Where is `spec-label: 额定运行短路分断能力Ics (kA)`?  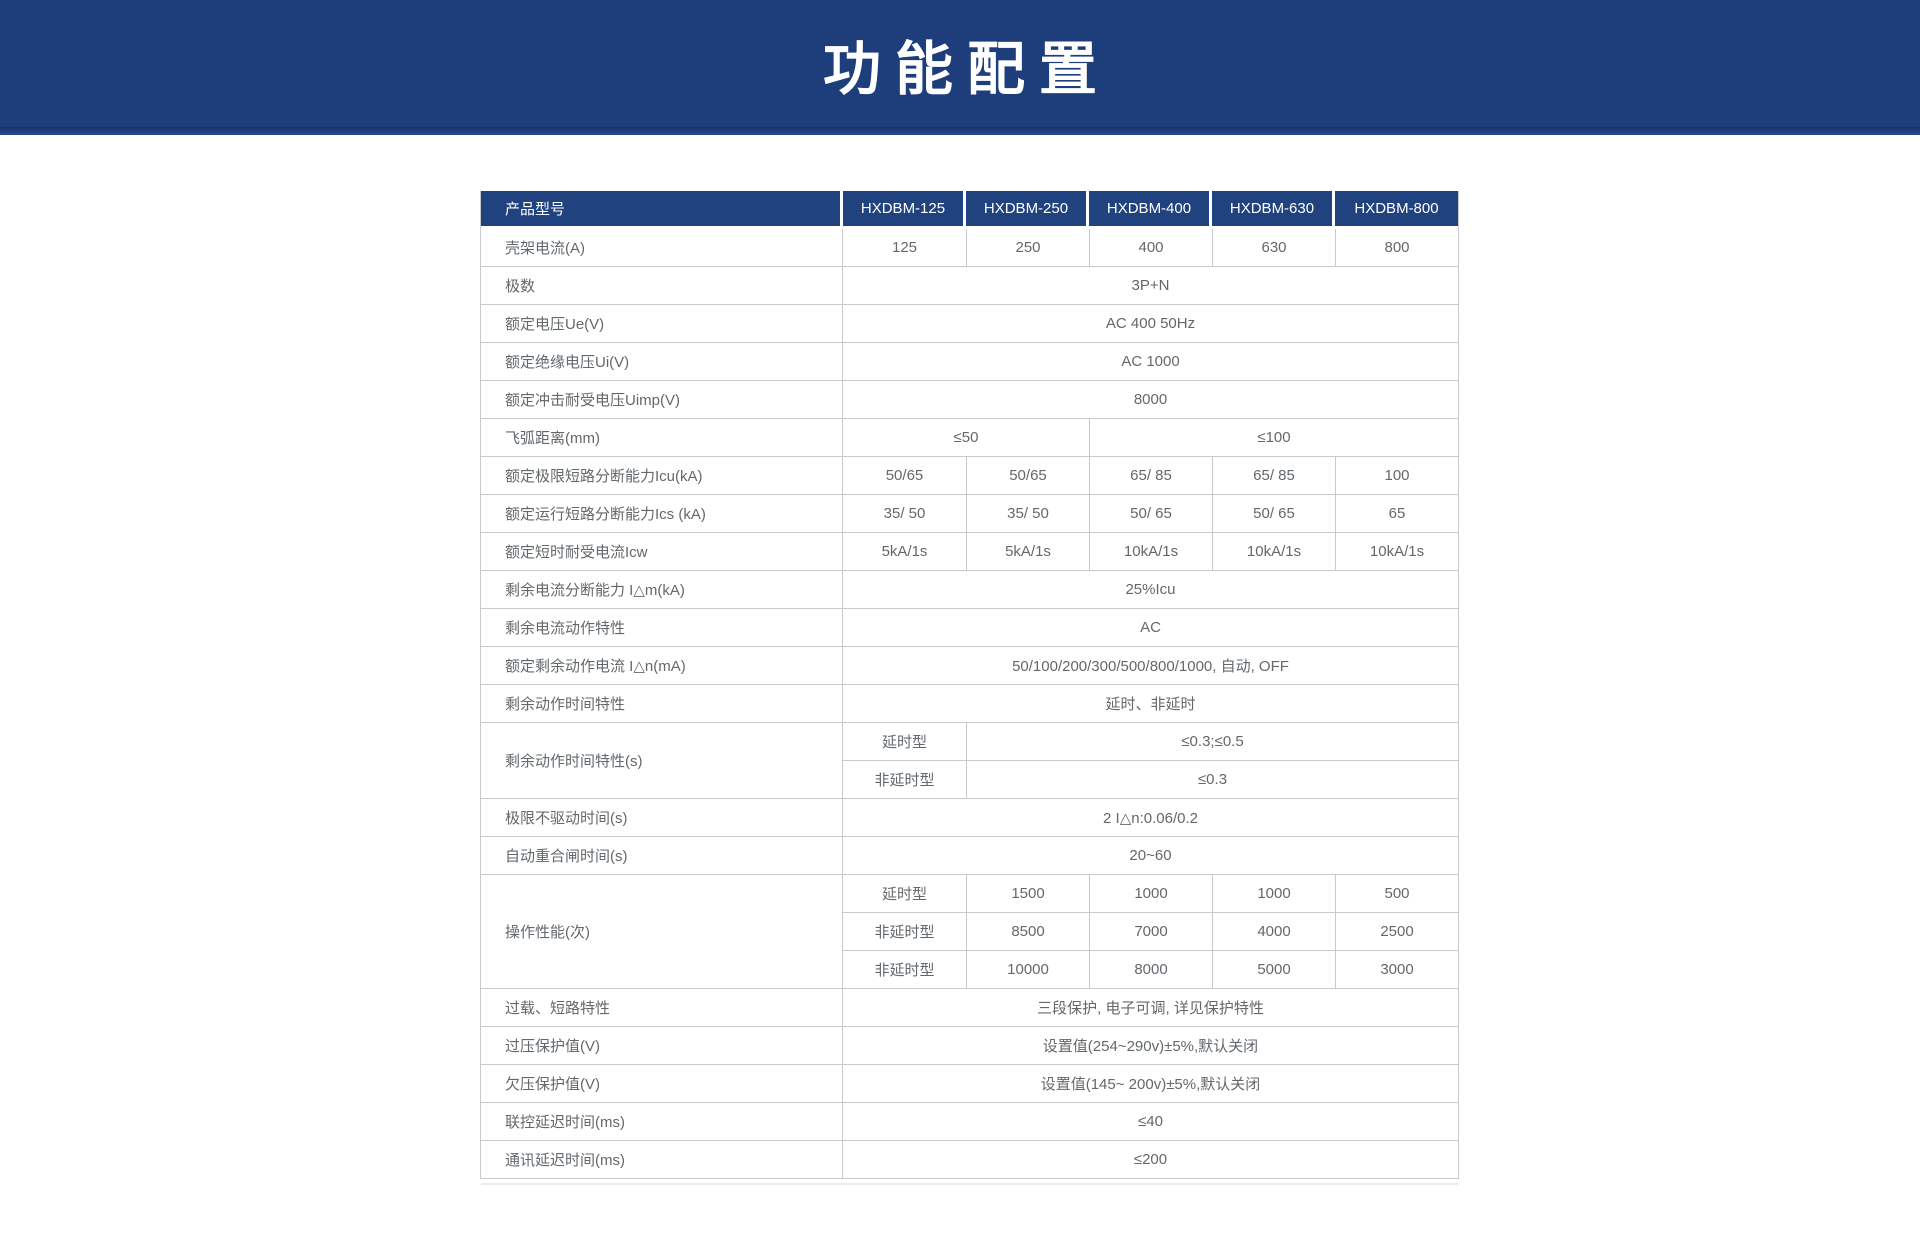
spec-label: 额定运行短路分断能力Ics (kA) is located at coordinates (662, 514).